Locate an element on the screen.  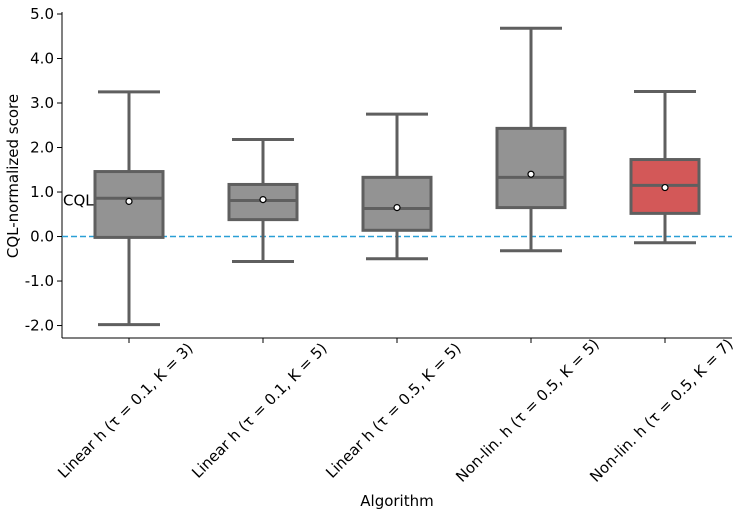
y-tick-label: 0.0 is located at coordinates (42, 237).